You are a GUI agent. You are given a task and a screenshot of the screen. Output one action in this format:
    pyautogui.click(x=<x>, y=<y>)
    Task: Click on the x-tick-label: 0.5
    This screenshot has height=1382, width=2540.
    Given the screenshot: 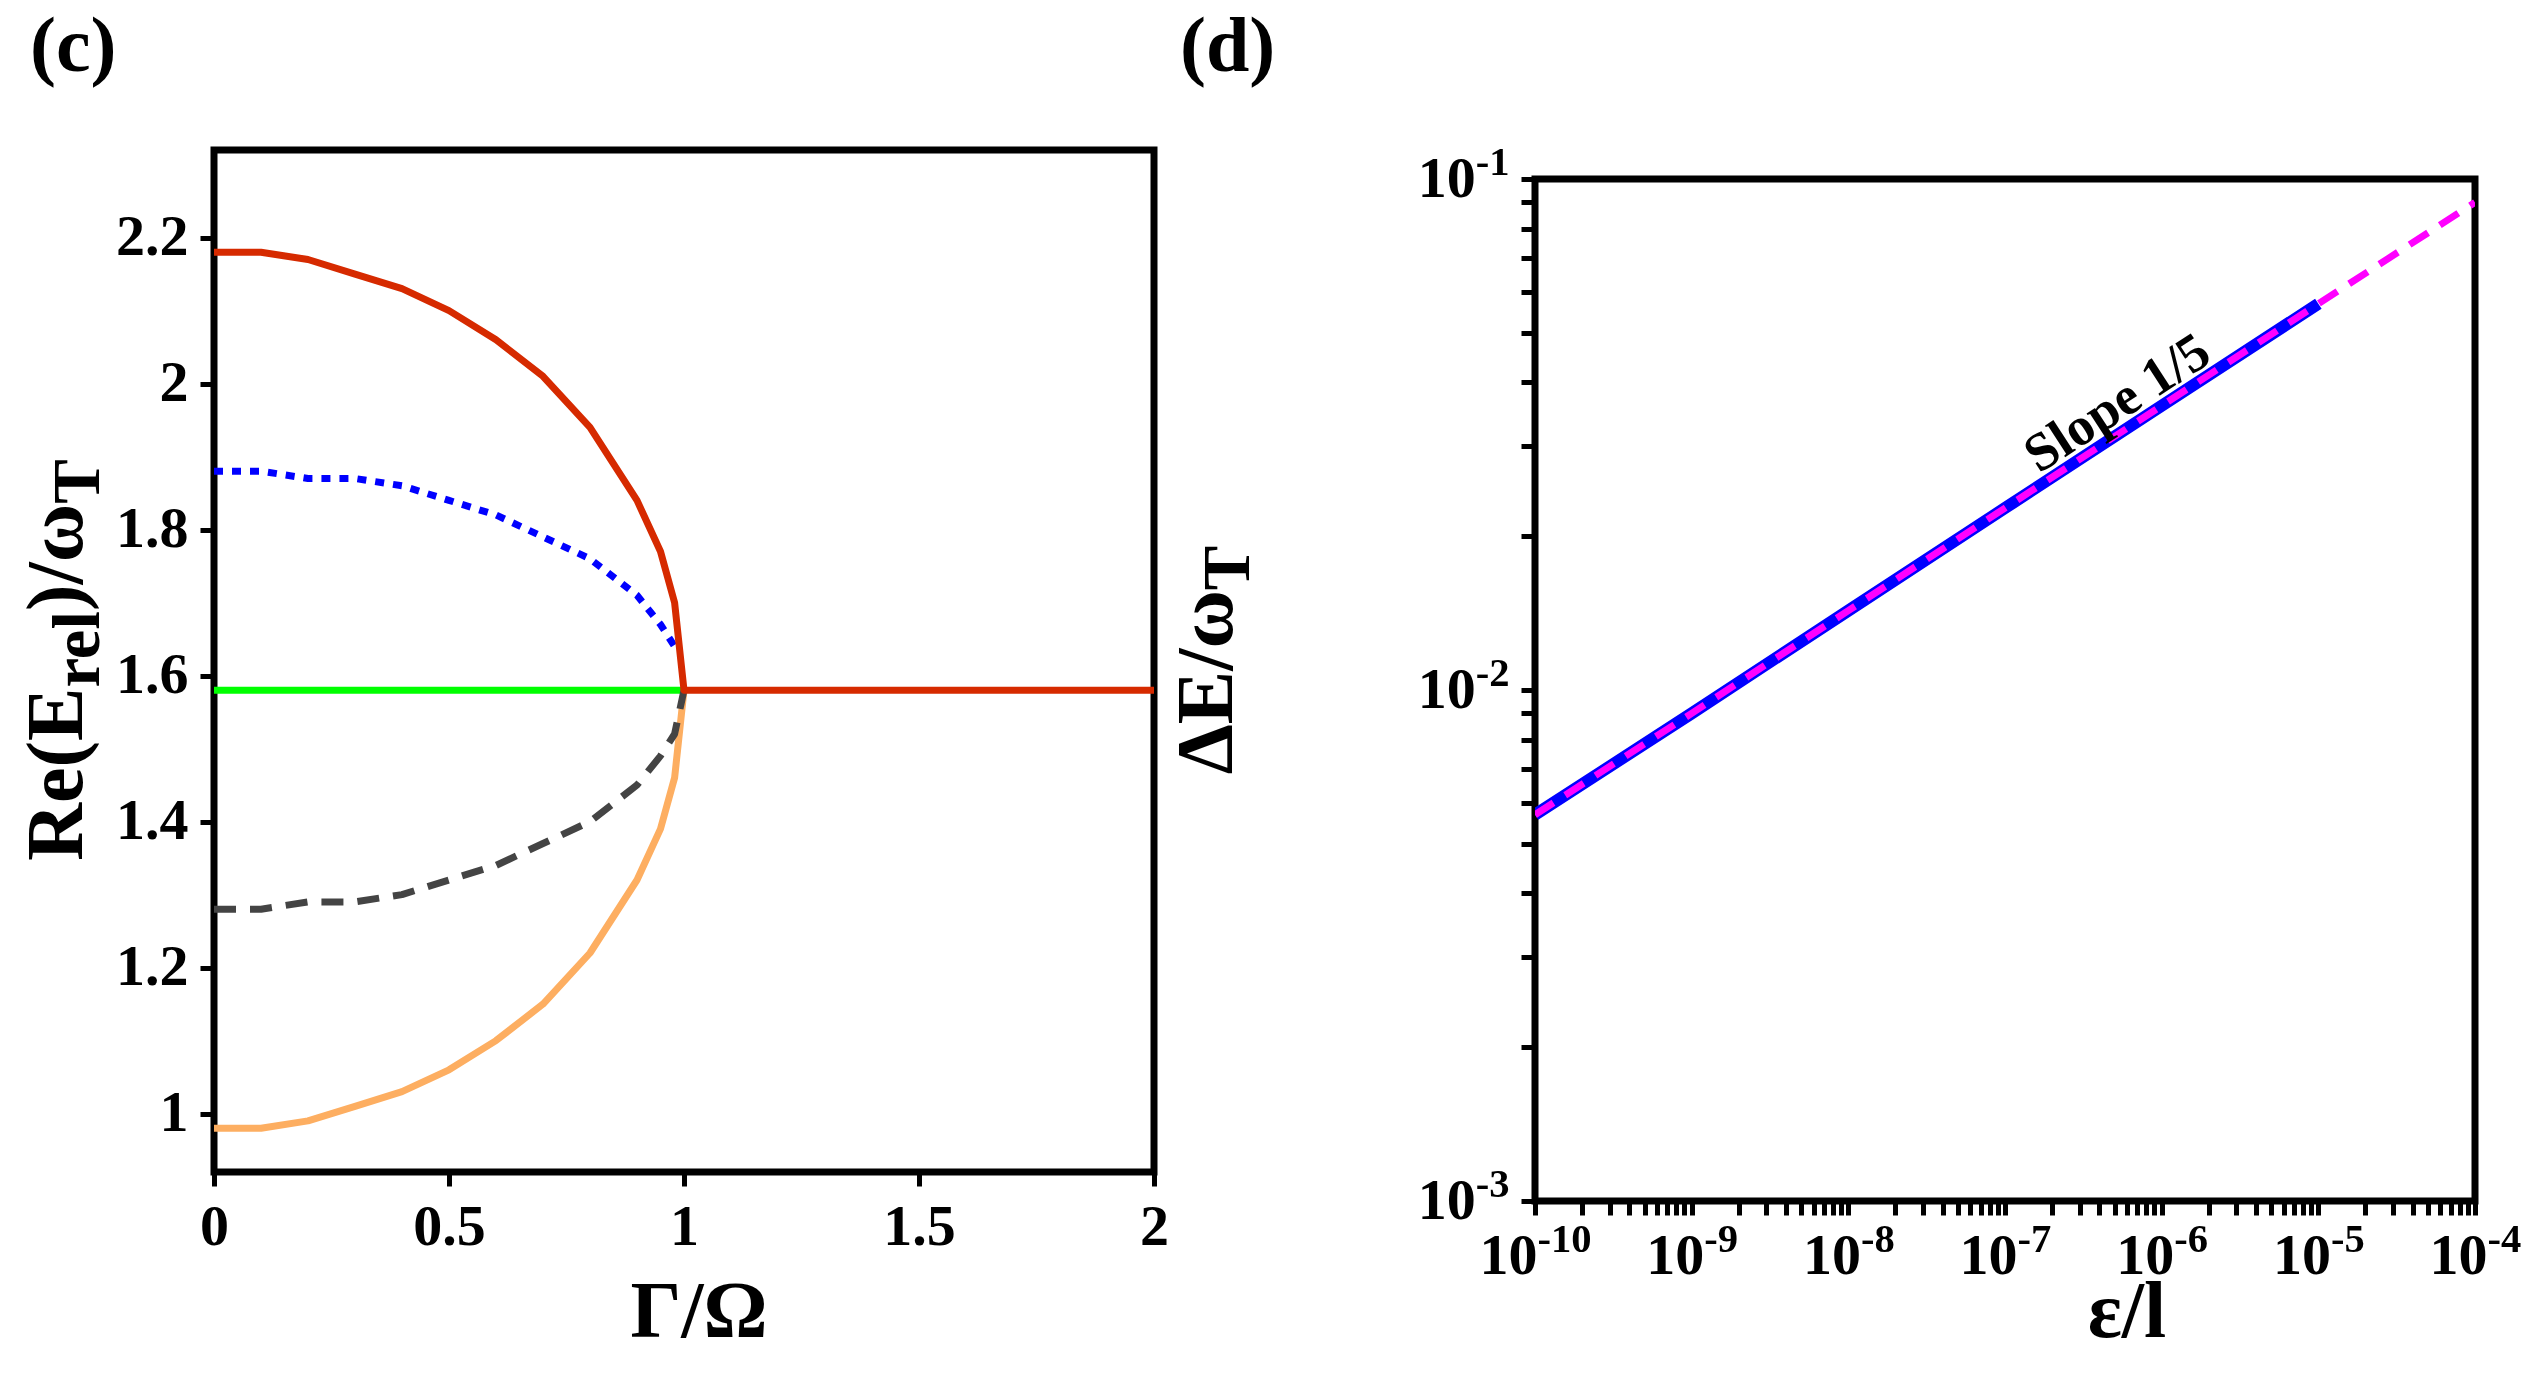 What is the action you would take?
    pyautogui.click(x=449, y=1225)
    